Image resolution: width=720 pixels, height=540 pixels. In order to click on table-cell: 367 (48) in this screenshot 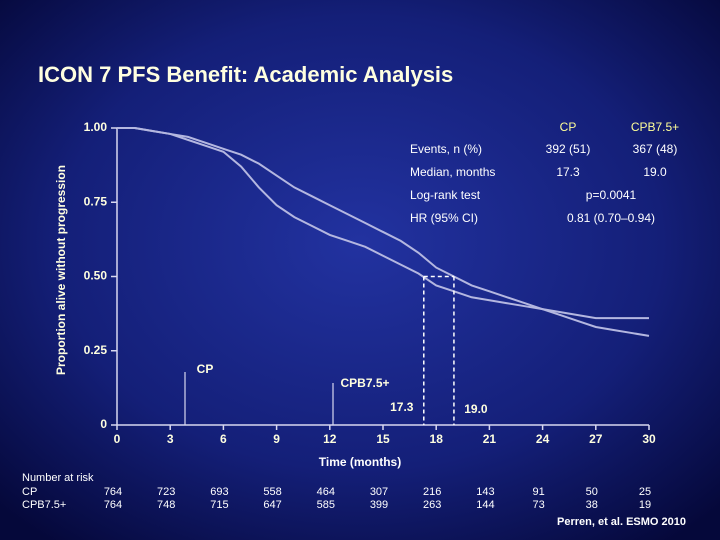, I will do `click(655, 149)`.